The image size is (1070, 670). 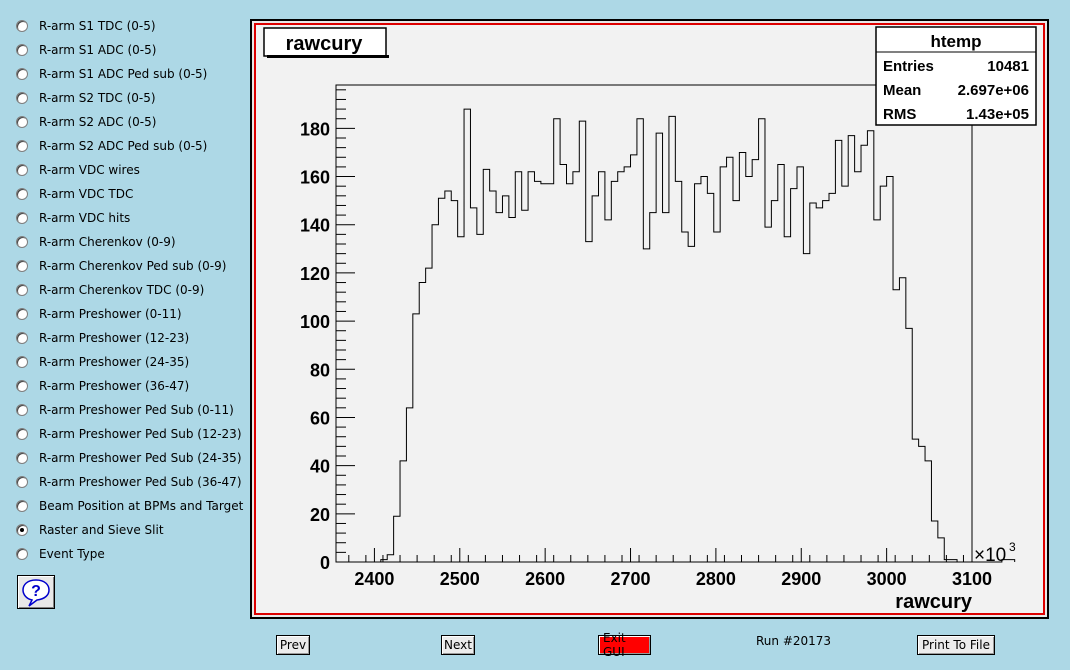 I want to click on x-tick-label: 2700, so click(x=631, y=579).